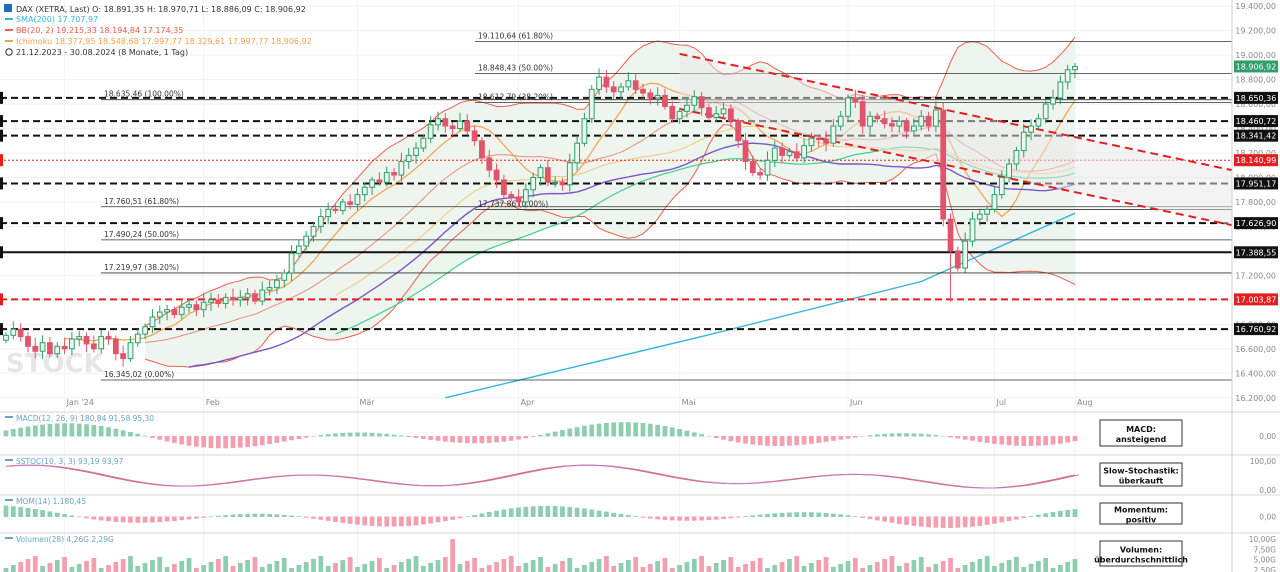  What do you see at coordinates (1267, 436) in the screenshot?
I see `panel-y-tick: 0,00` at bounding box center [1267, 436].